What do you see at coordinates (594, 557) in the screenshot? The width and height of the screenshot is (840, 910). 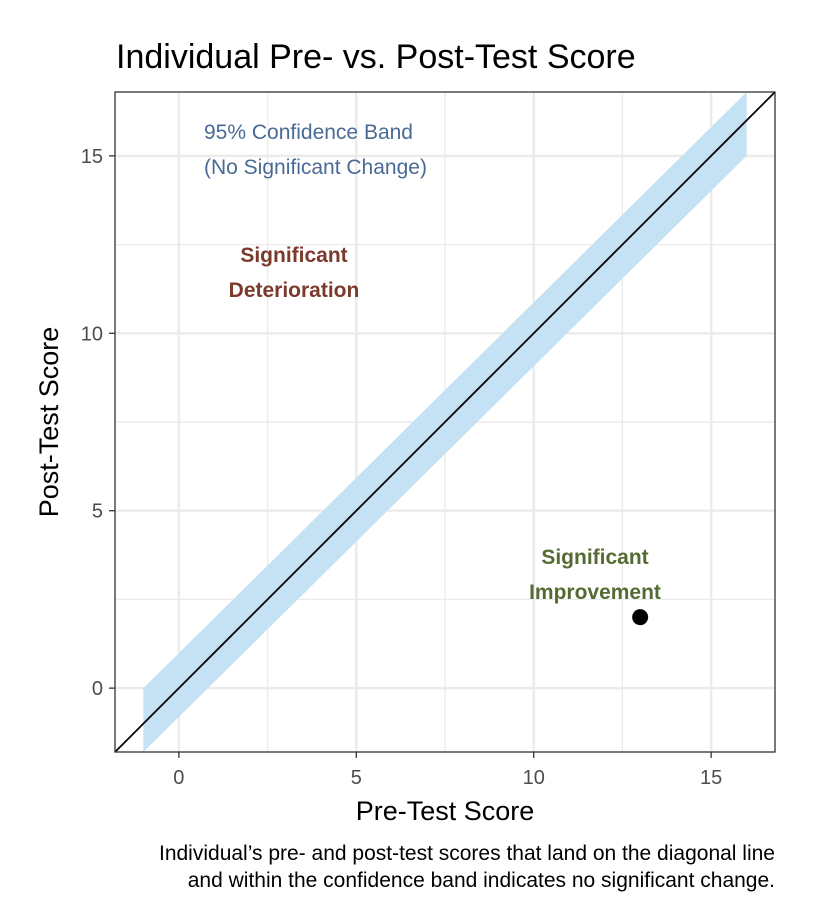 I see `improvement-annotation-line: Significant` at bounding box center [594, 557].